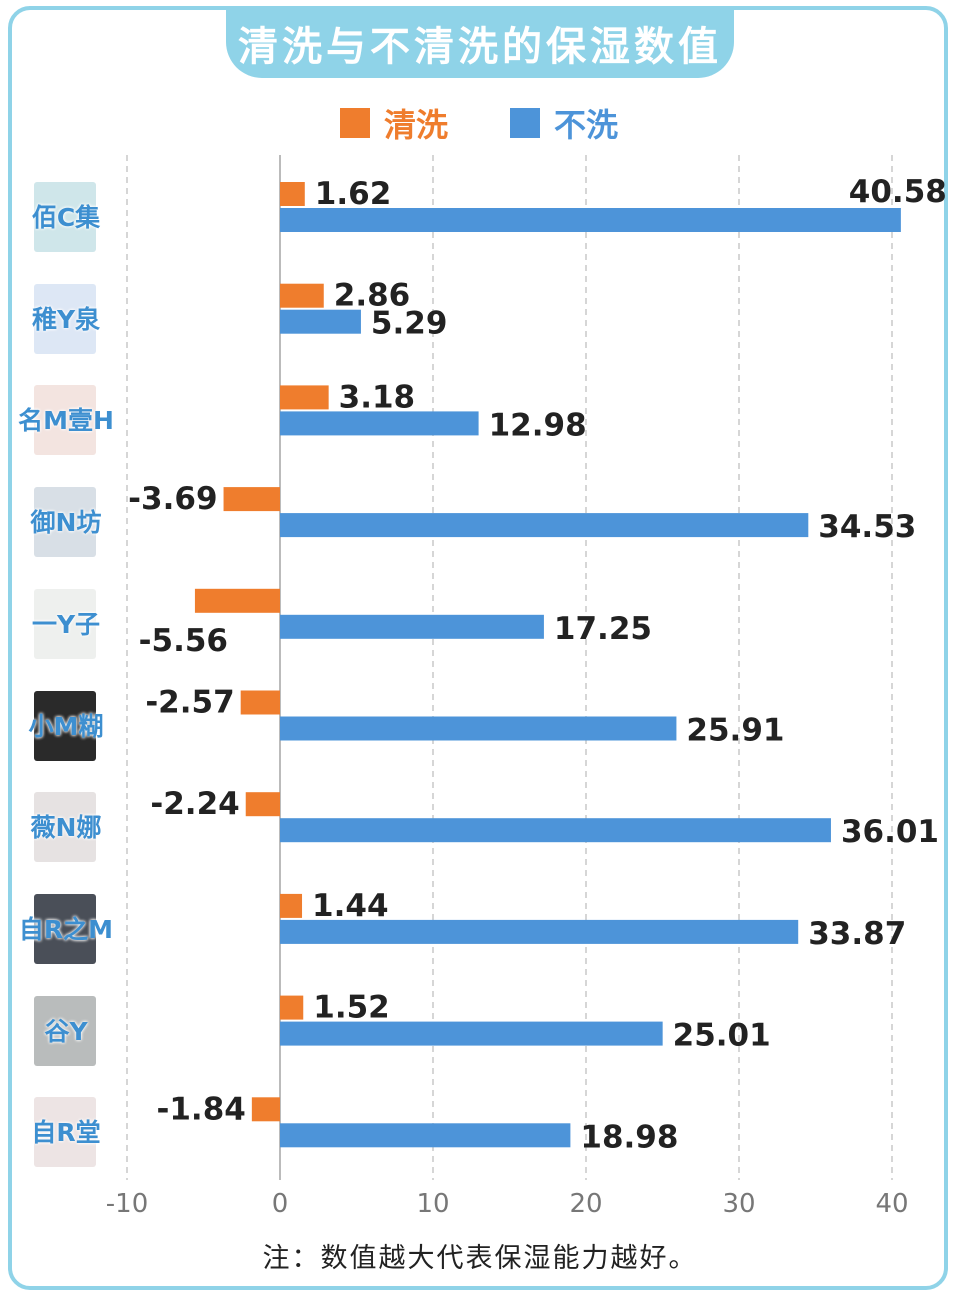 The image size is (960, 1300). I want to click on x-tick-label: 20, so click(585, 1204).